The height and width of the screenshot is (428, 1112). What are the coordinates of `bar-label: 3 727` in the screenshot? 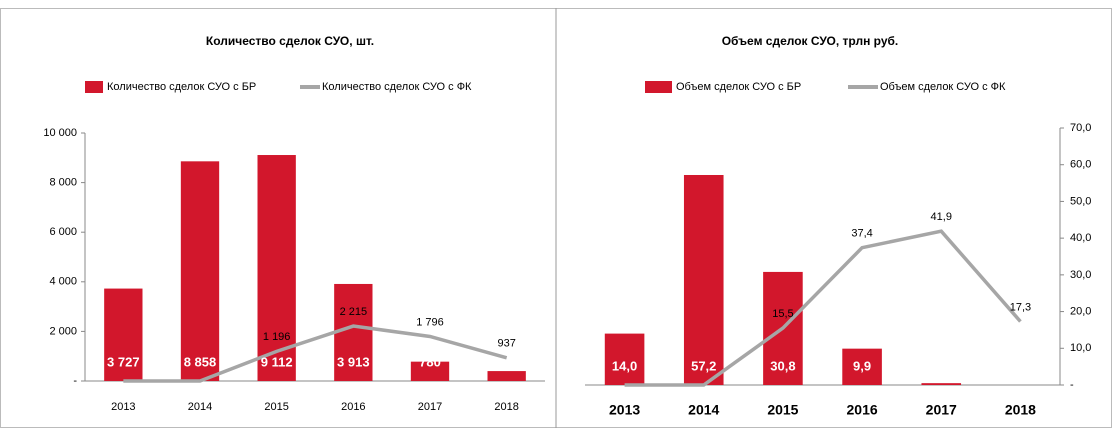 It's located at (123, 361).